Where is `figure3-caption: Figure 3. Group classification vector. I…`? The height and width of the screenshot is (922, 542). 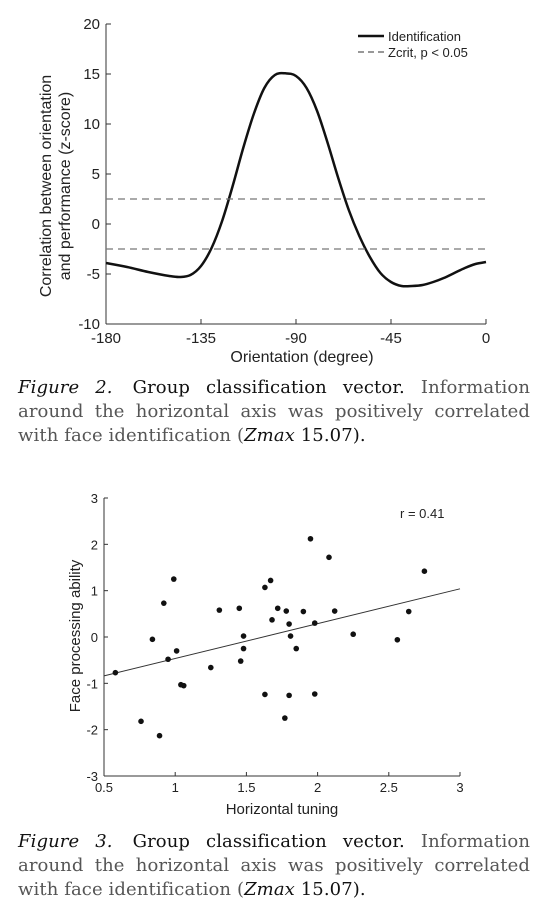
figure3-caption: Figure 3. Group classification vector. I… is located at coordinates (274, 866).